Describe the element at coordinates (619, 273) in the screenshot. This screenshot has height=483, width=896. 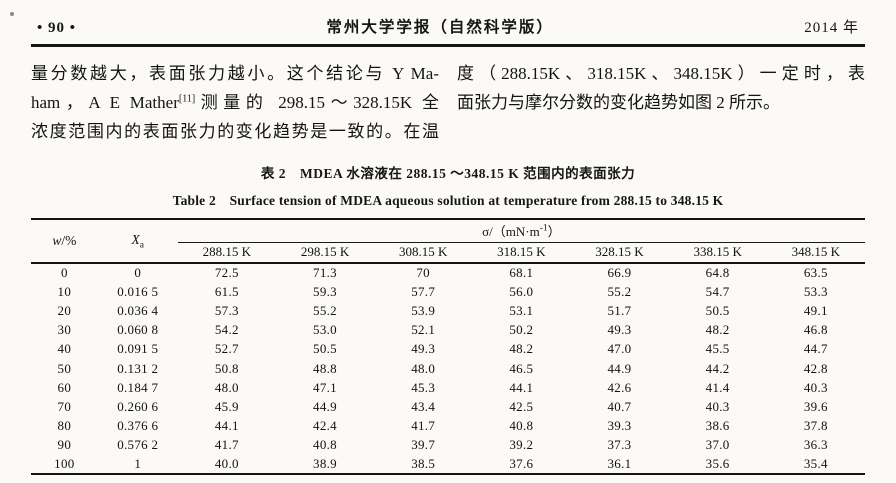
I see `table-cell: 66.9` at that location.